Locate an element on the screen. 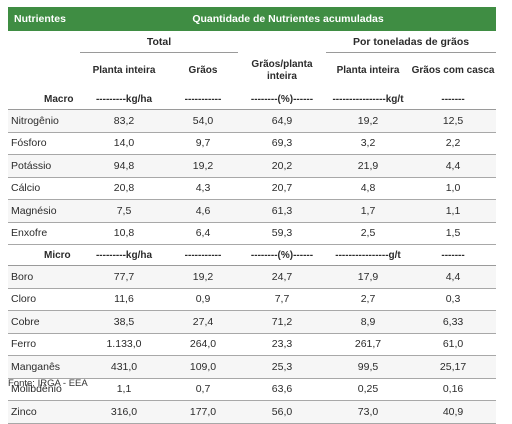 The width and height of the screenshot is (512, 424). table-cell: 8,9 is located at coordinates (368, 322).